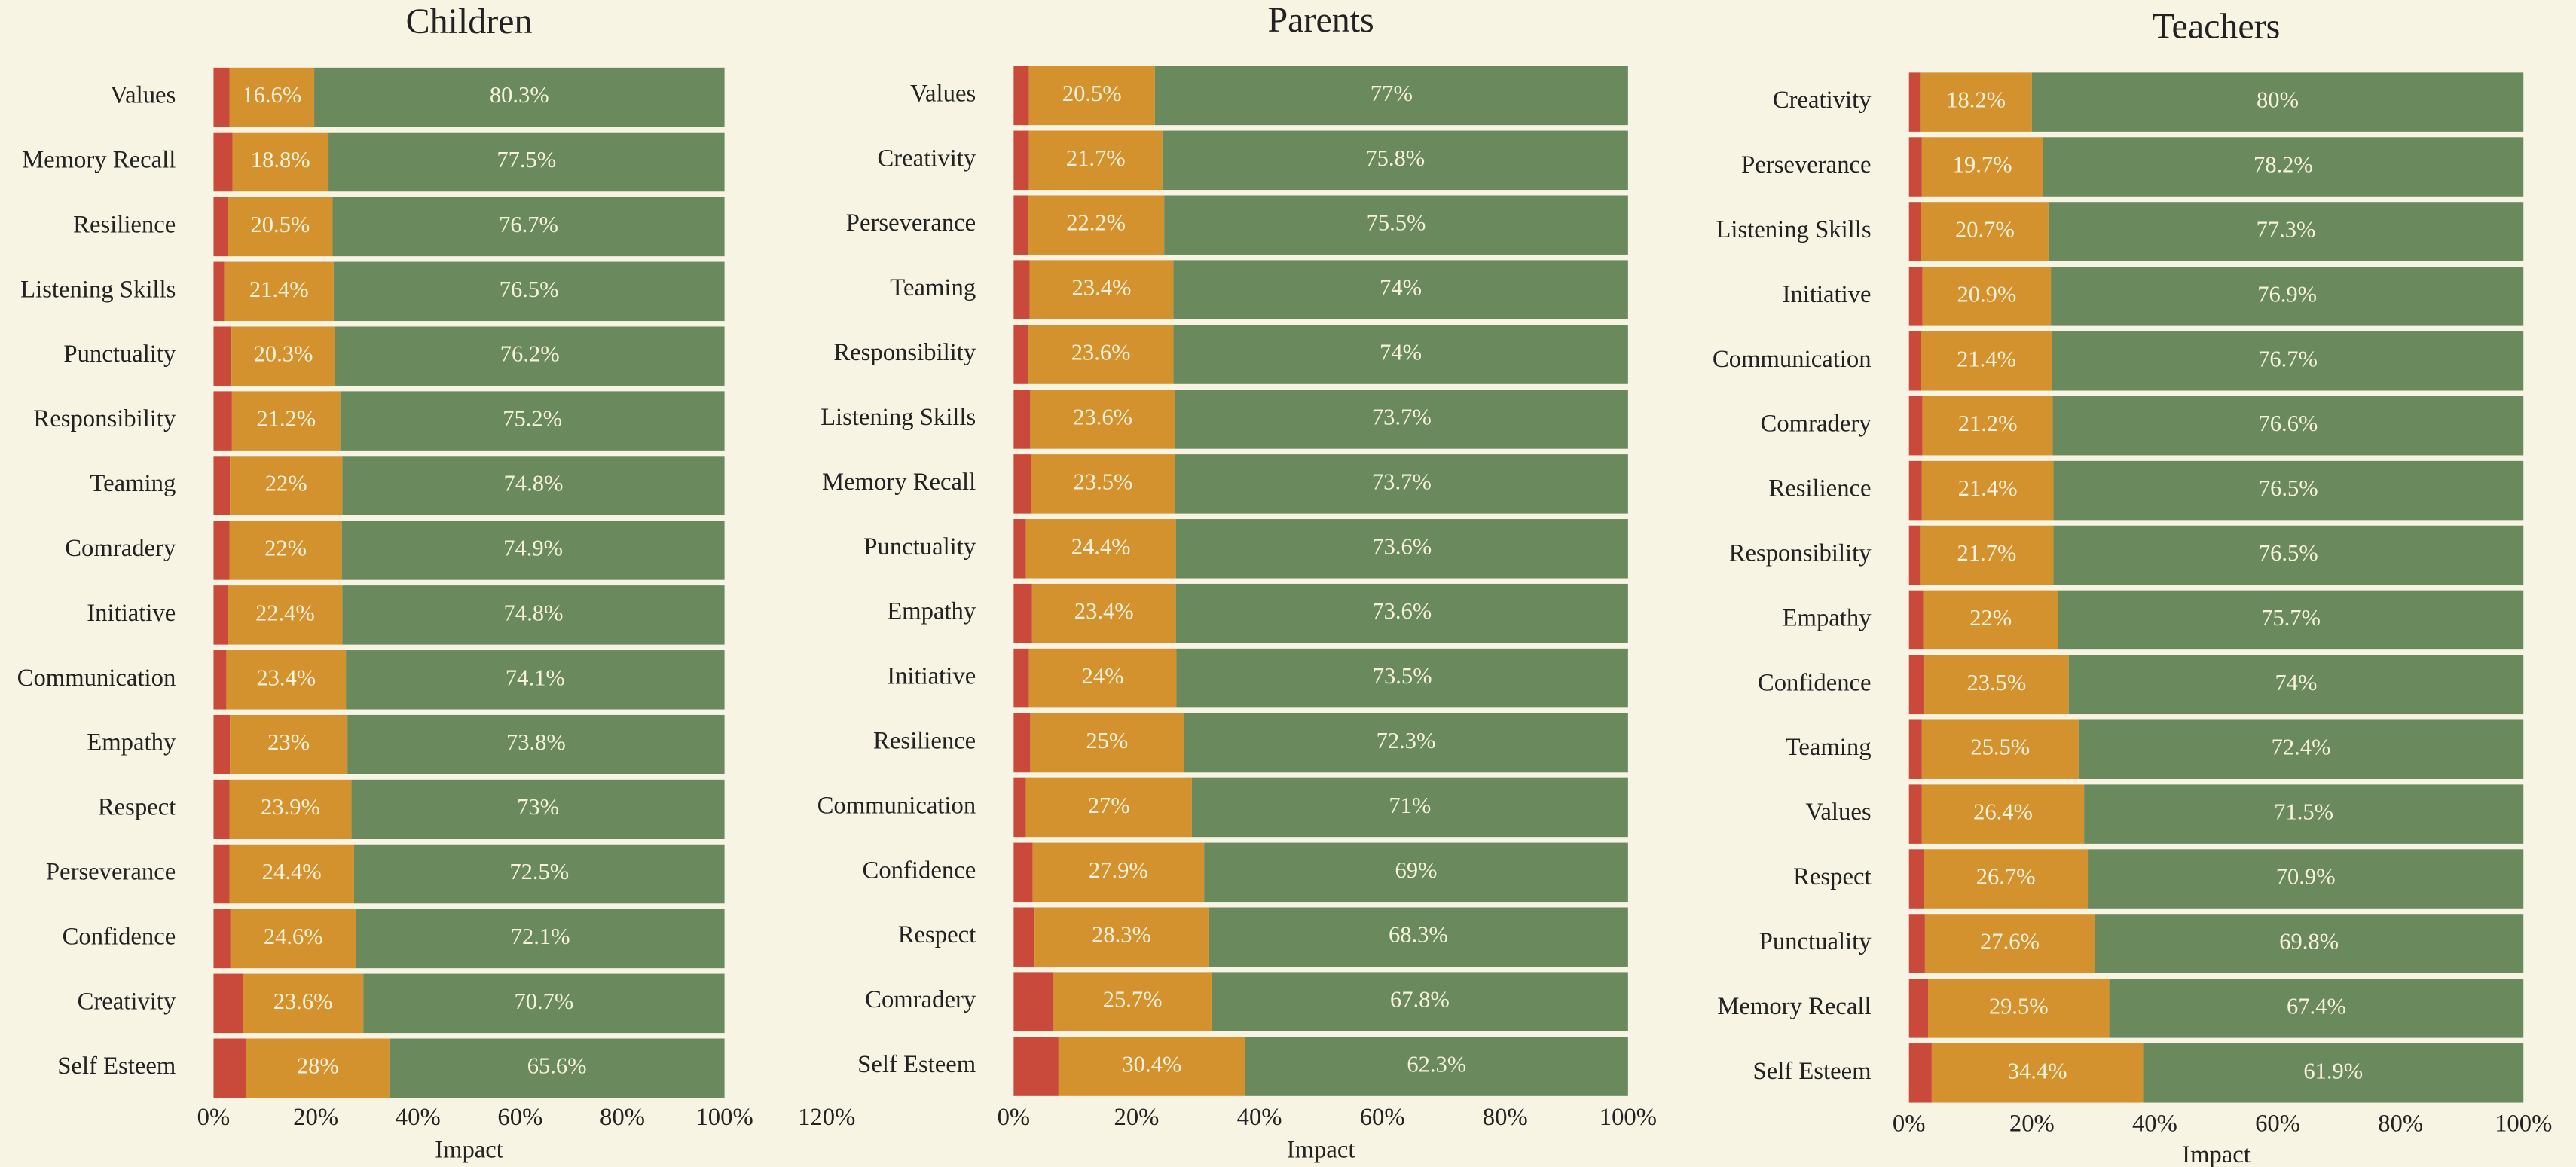  What do you see at coordinates (1986, 553) in the screenshot?
I see `value-label: 21.7%` at bounding box center [1986, 553].